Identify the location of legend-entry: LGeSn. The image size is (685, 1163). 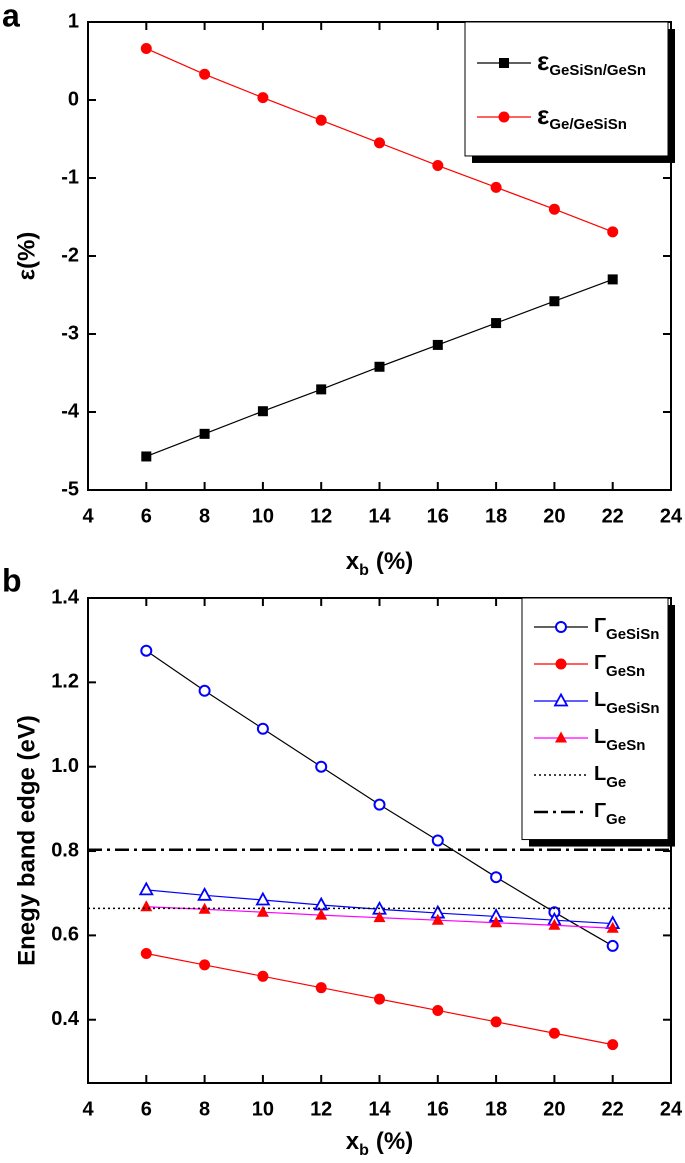
(619, 740).